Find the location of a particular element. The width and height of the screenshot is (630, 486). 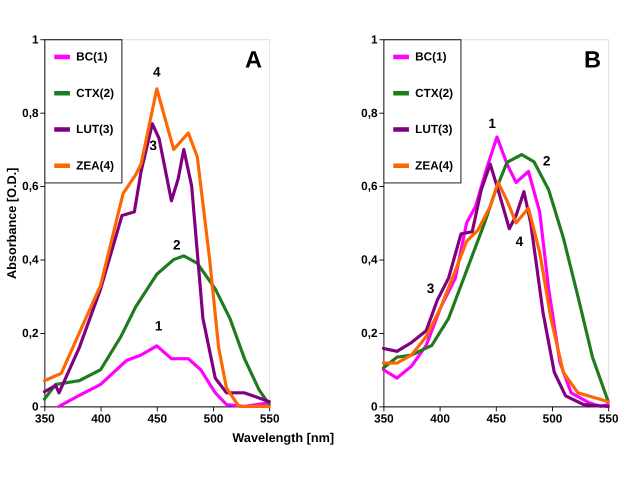

annotation: B is located at coordinates (592, 59).